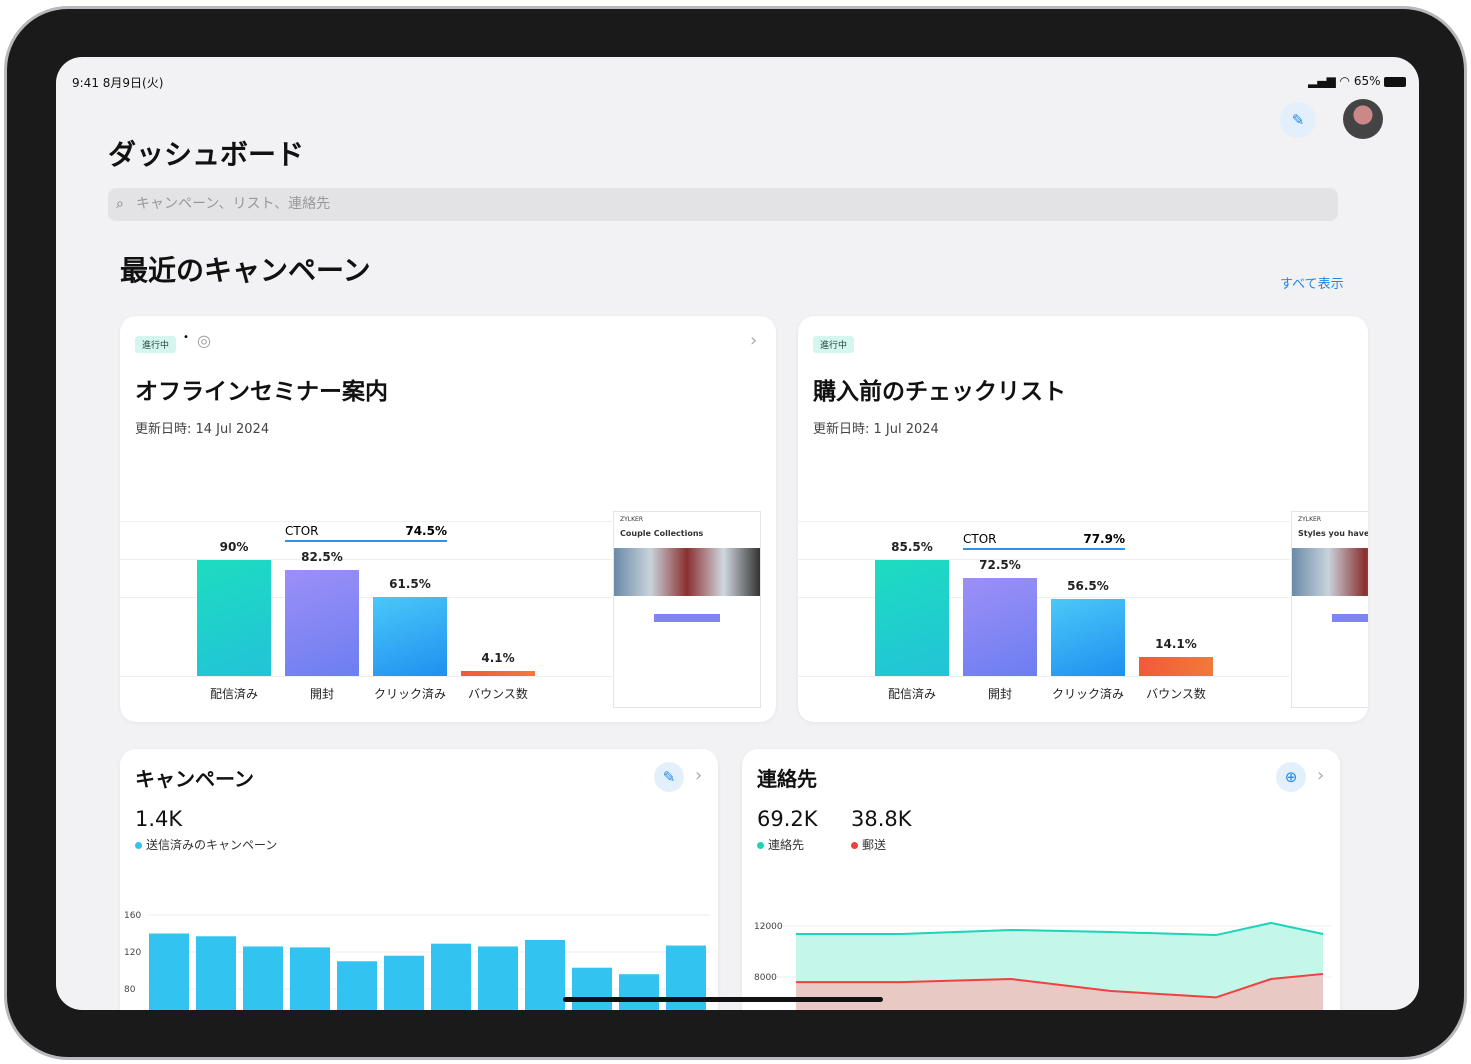 This screenshot has width=1471, height=1064. I want to click on battery-icon, so click(1395, 81).